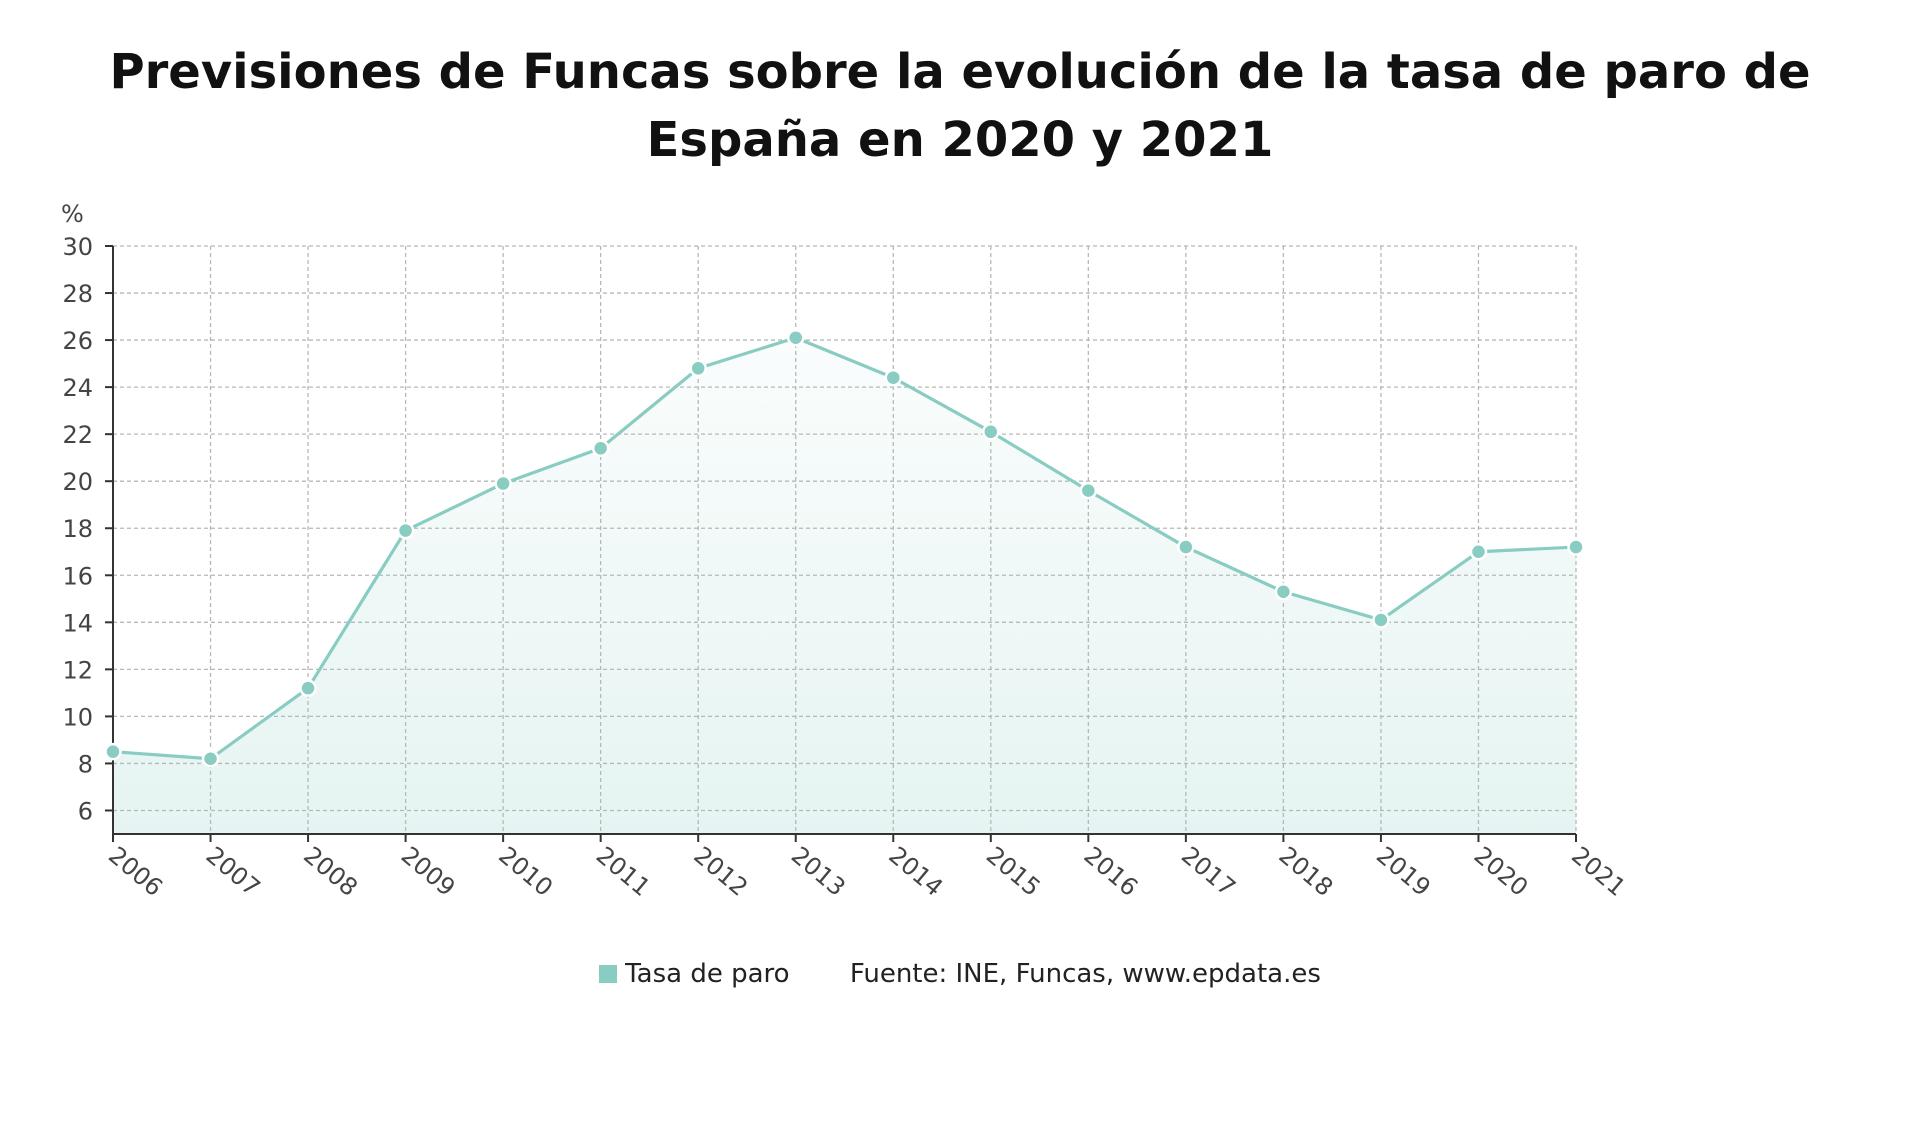 This screenshot has height=1127, width=1920. I want to click on legend-label: Tasa de paro, so click(707, 973).